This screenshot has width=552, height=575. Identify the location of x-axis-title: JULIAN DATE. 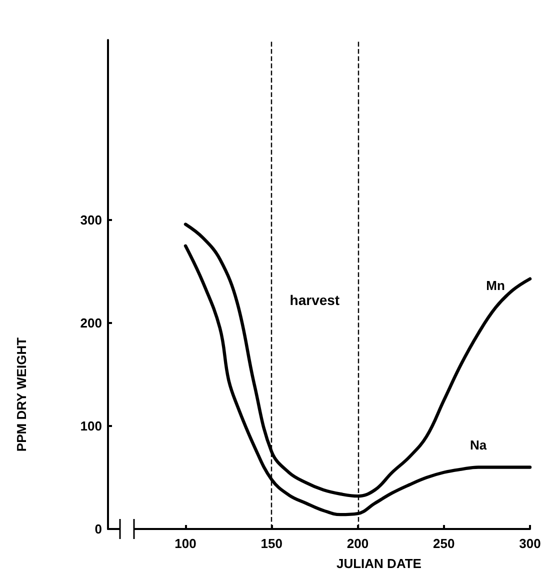
(379, 563).